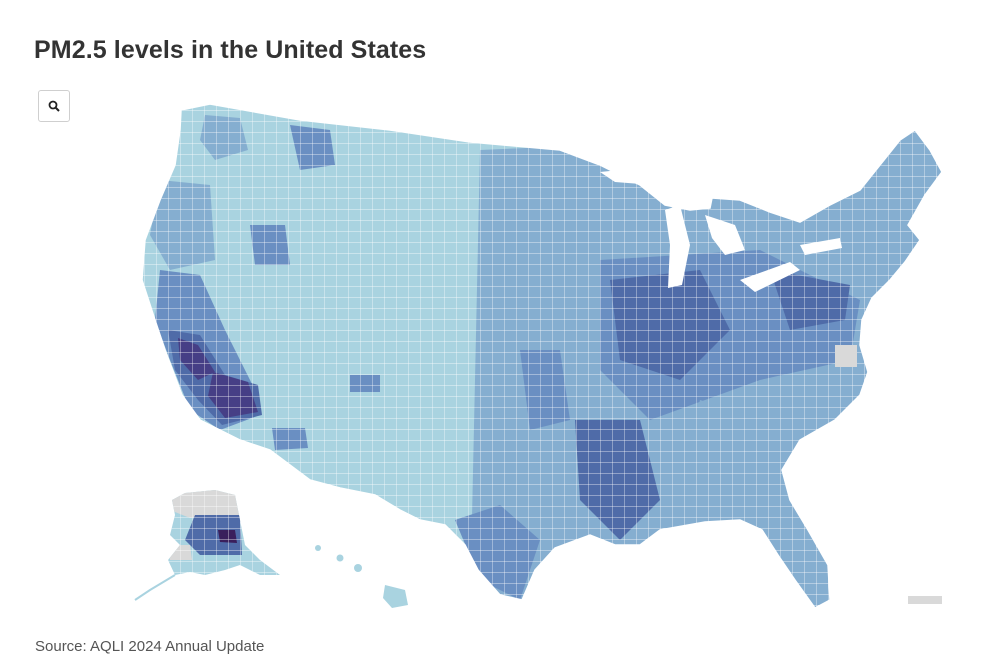  What do you see at coordinates (395, 596) in the screenshot?
I see `hawaii-big-island` at bounding box center [395, 596].